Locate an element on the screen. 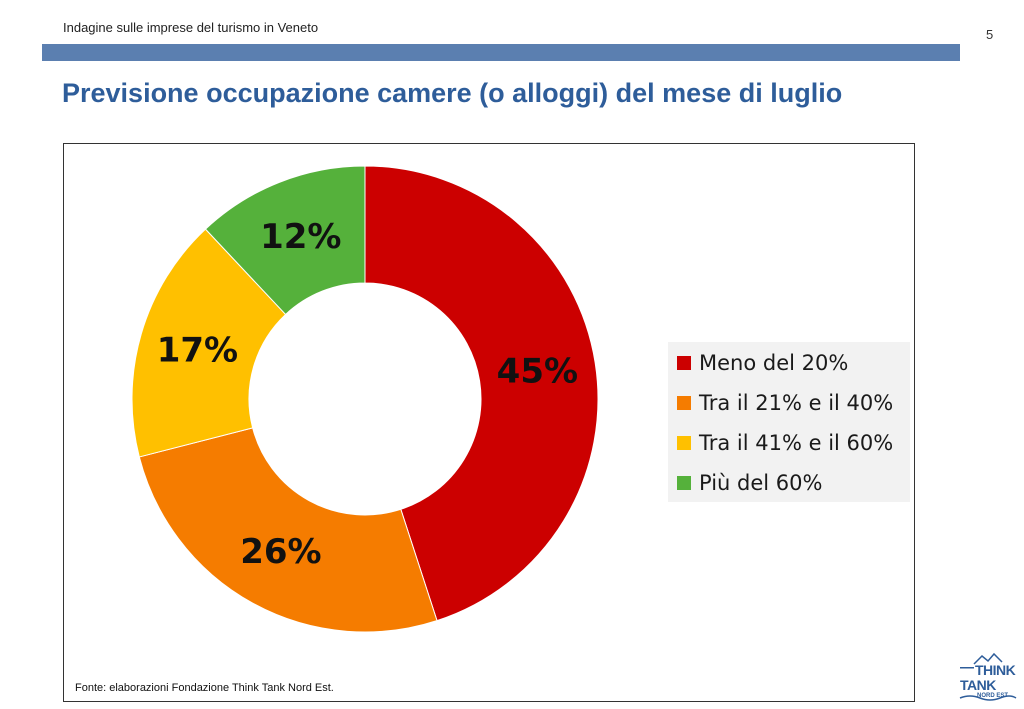 The image size is (1024, 709). legend-label: Tra il 21% e il 40% is located at coordinates (796, 403).